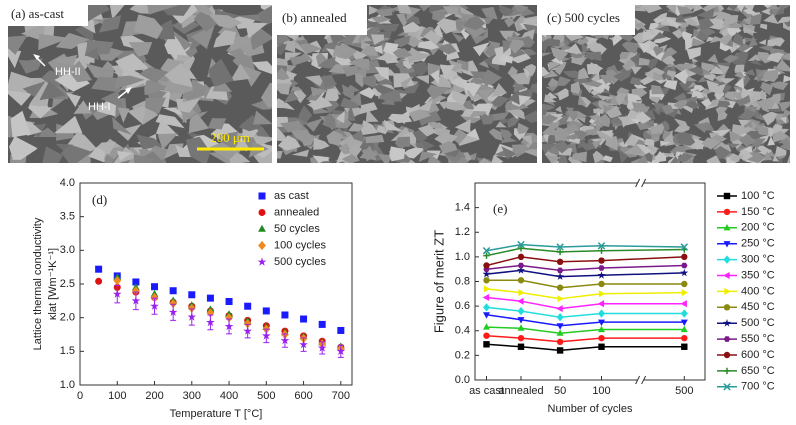  What do you see at coordinates (520, 391) in the screenshot?
I see `x-tick-label: annealed` at bounding box center [520, 391].